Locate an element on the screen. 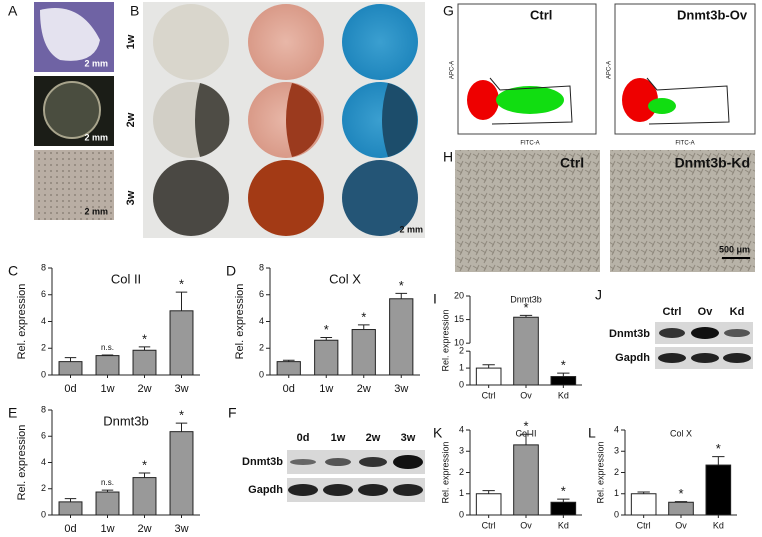  panel-letter: I is located at coordinates (435, 299).